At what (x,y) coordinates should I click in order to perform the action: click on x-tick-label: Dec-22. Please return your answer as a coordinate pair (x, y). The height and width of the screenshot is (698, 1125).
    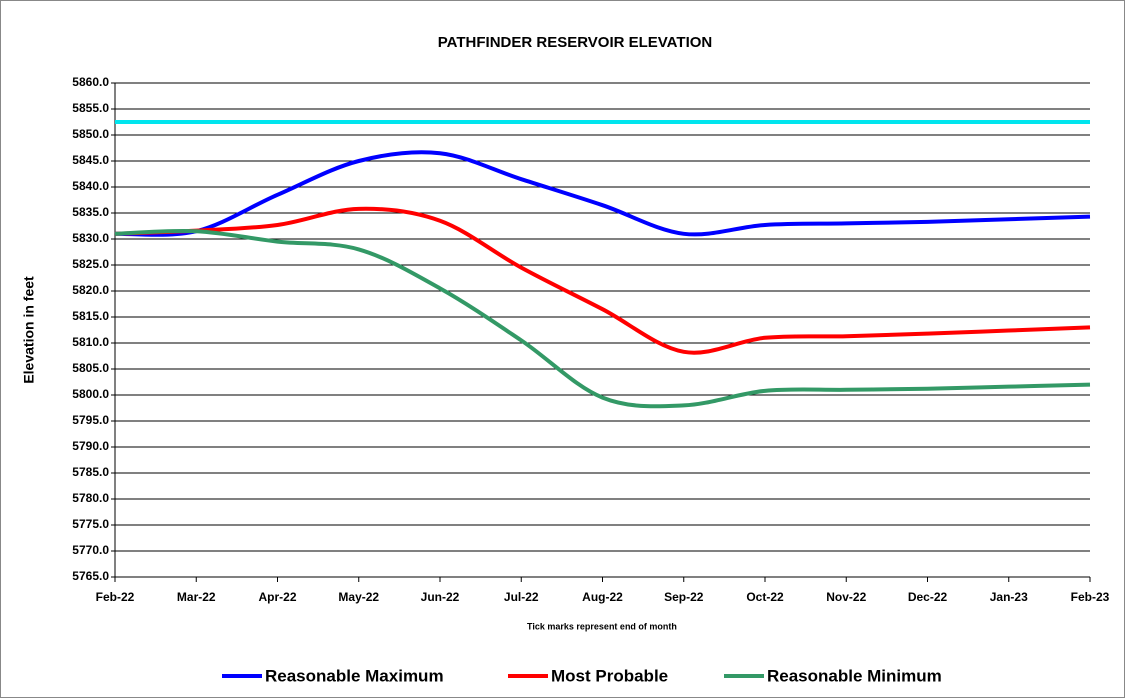
    Looking at the image, I should click on (928, 597).